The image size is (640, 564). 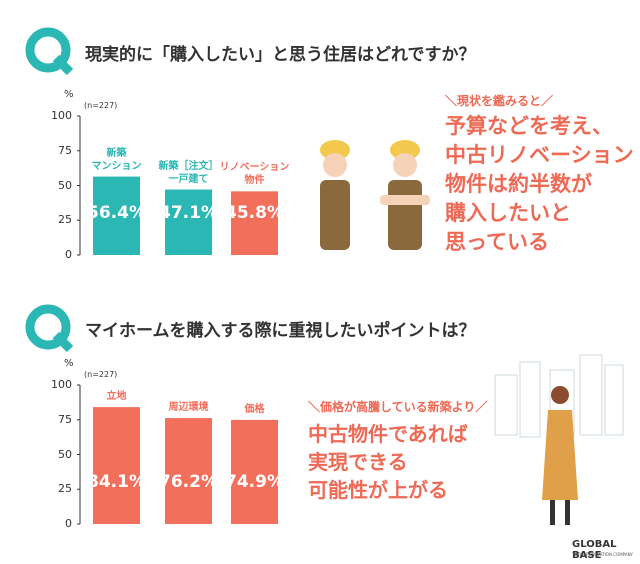 I want to click on chart-title: 現実的に「購入したい」と思う住居はどれですか？, so click(x=280, y=55).